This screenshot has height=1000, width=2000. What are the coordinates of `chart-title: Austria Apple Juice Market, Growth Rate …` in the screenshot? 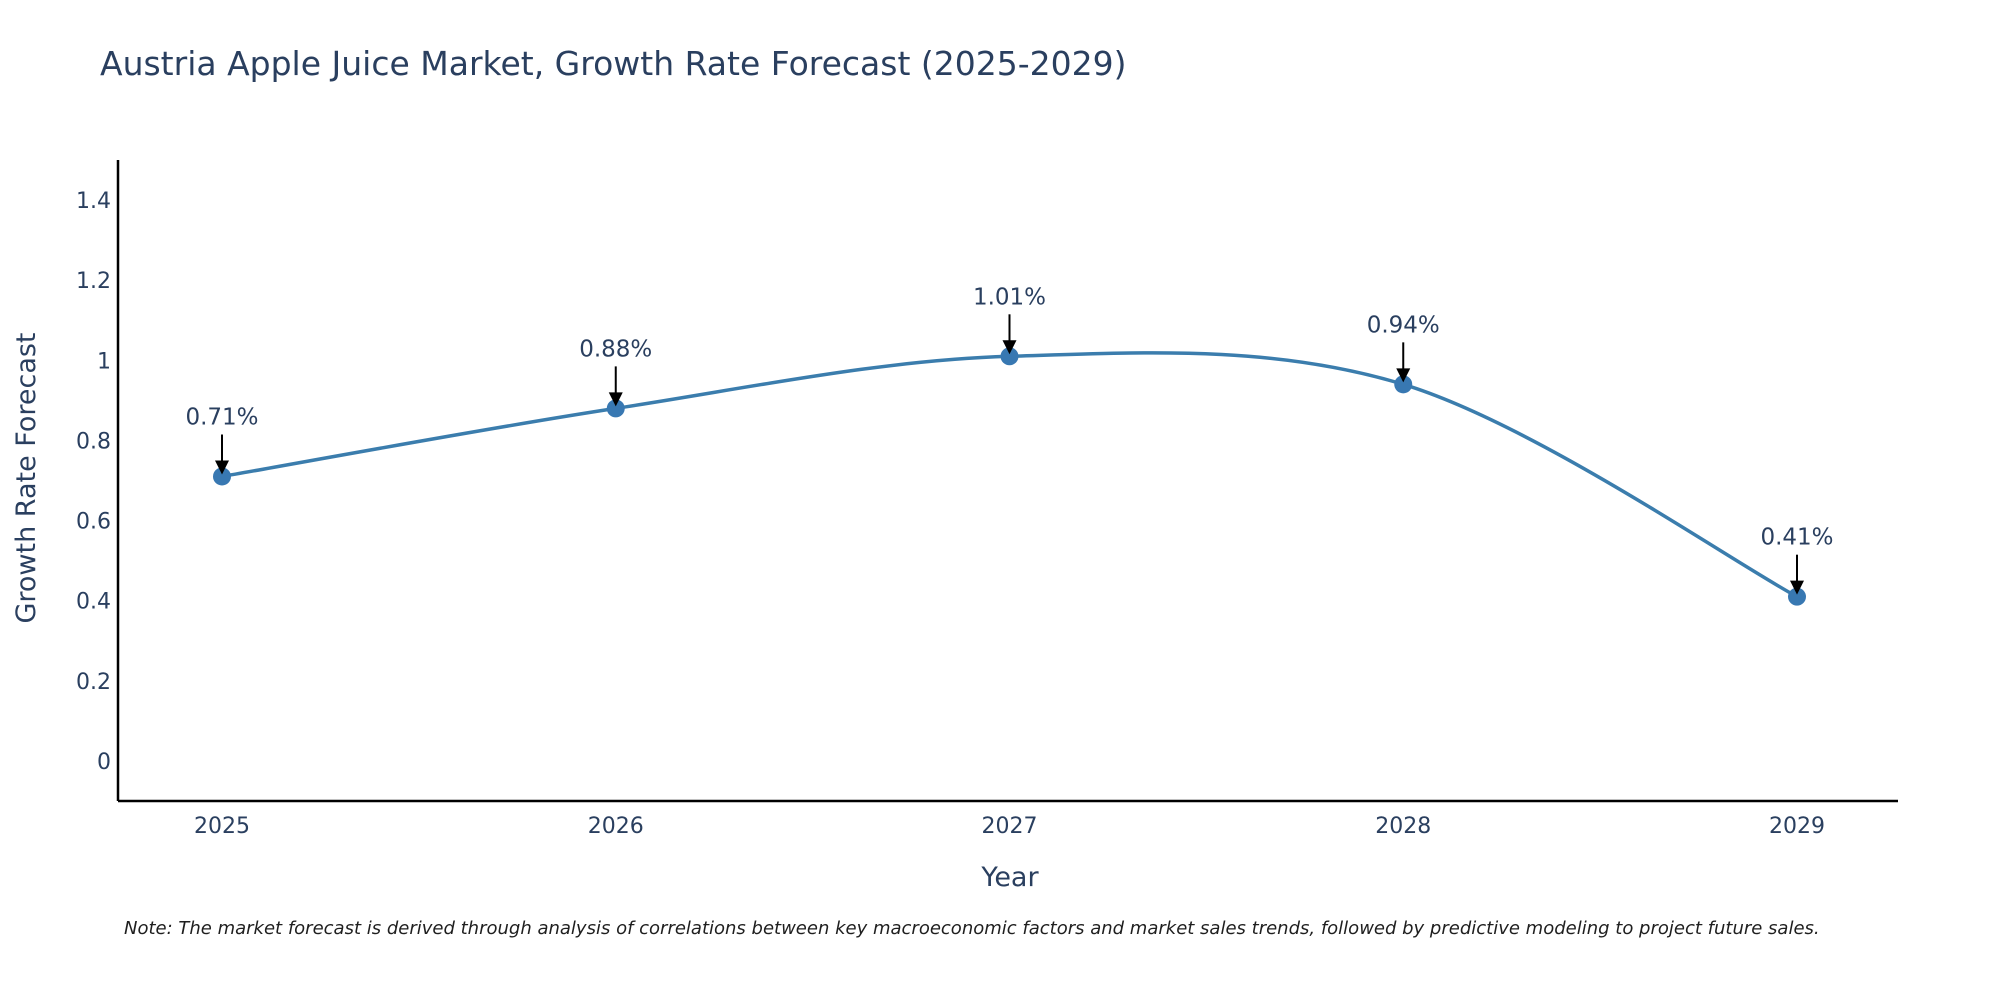 It's located at (613, 63).